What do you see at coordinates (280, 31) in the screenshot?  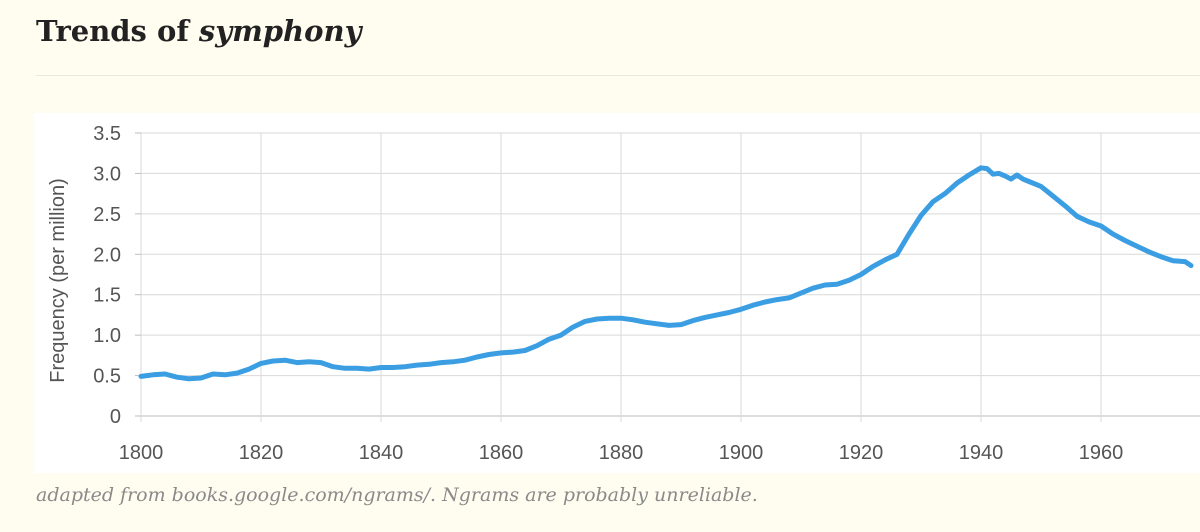 I see `title-term: symphony` at bounding box center [280, 31].